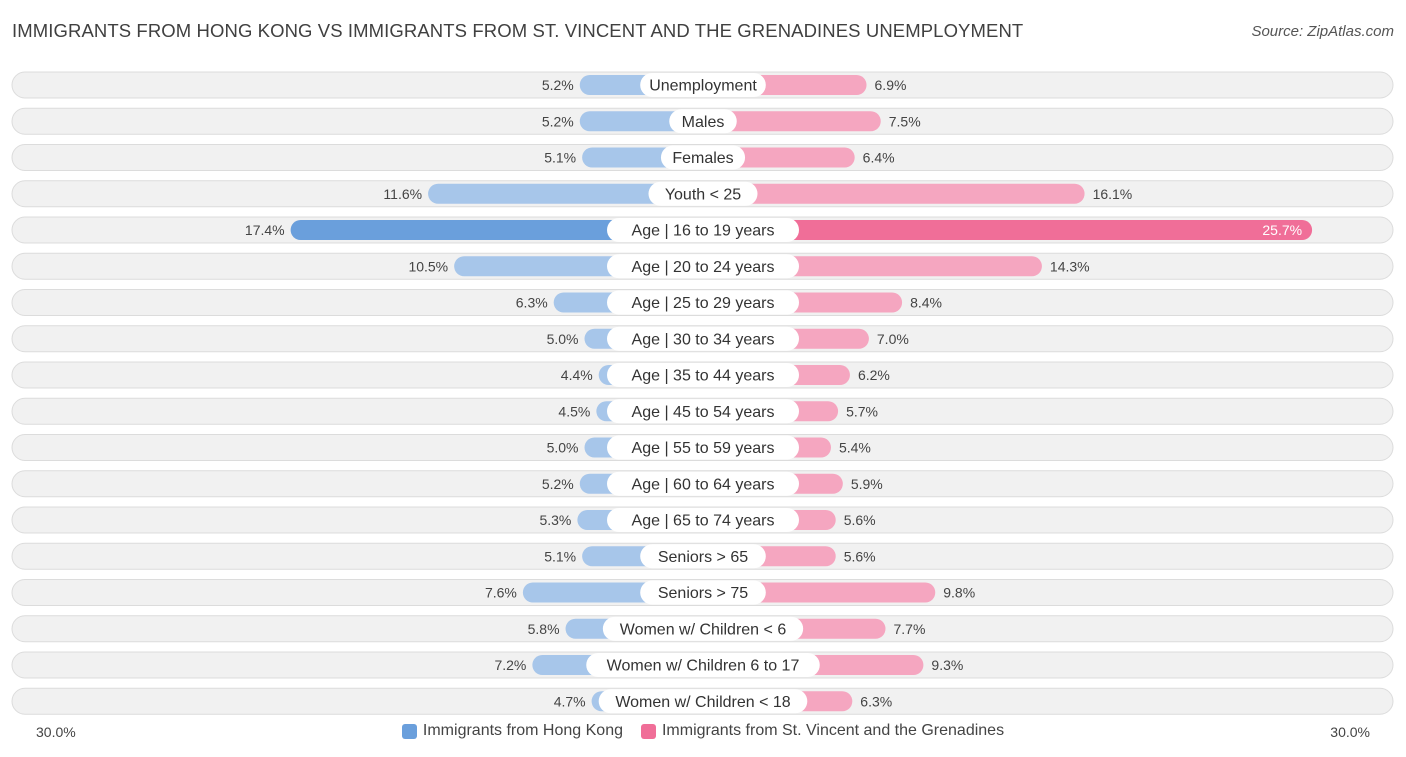 This screenshot has width=1406, height=757. I want to click on category-label: Seniors > 65, so click(703, 557).